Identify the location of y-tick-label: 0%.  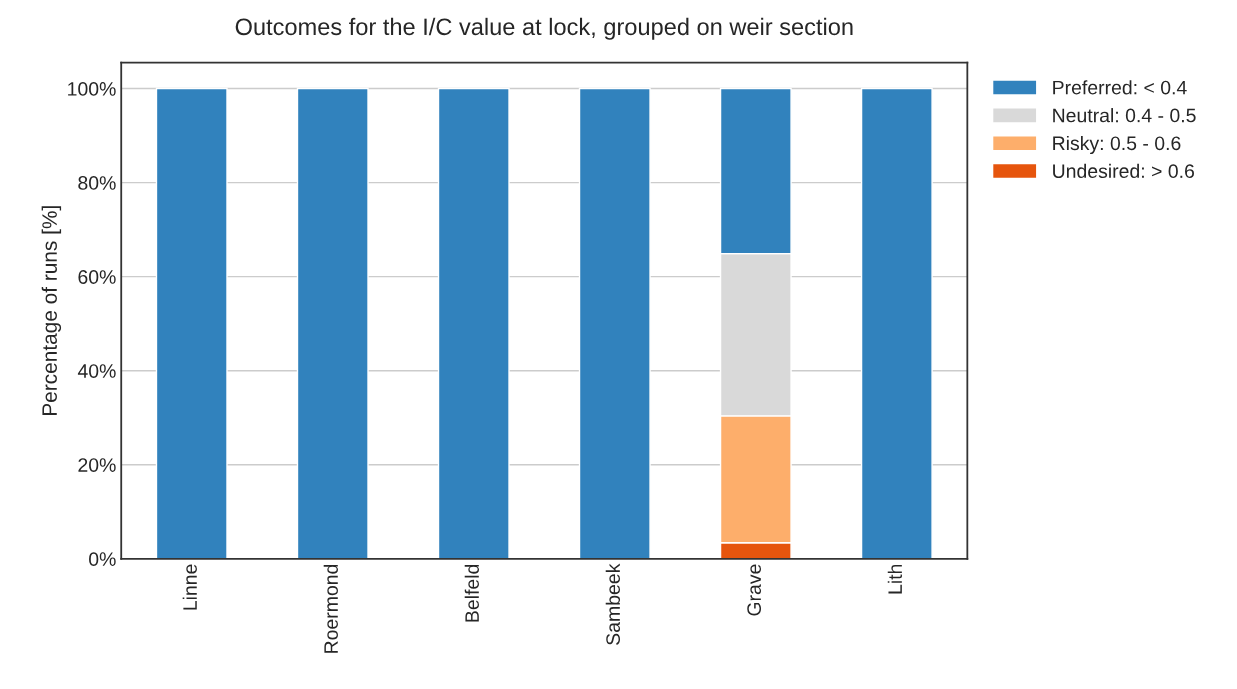
(102, 559).